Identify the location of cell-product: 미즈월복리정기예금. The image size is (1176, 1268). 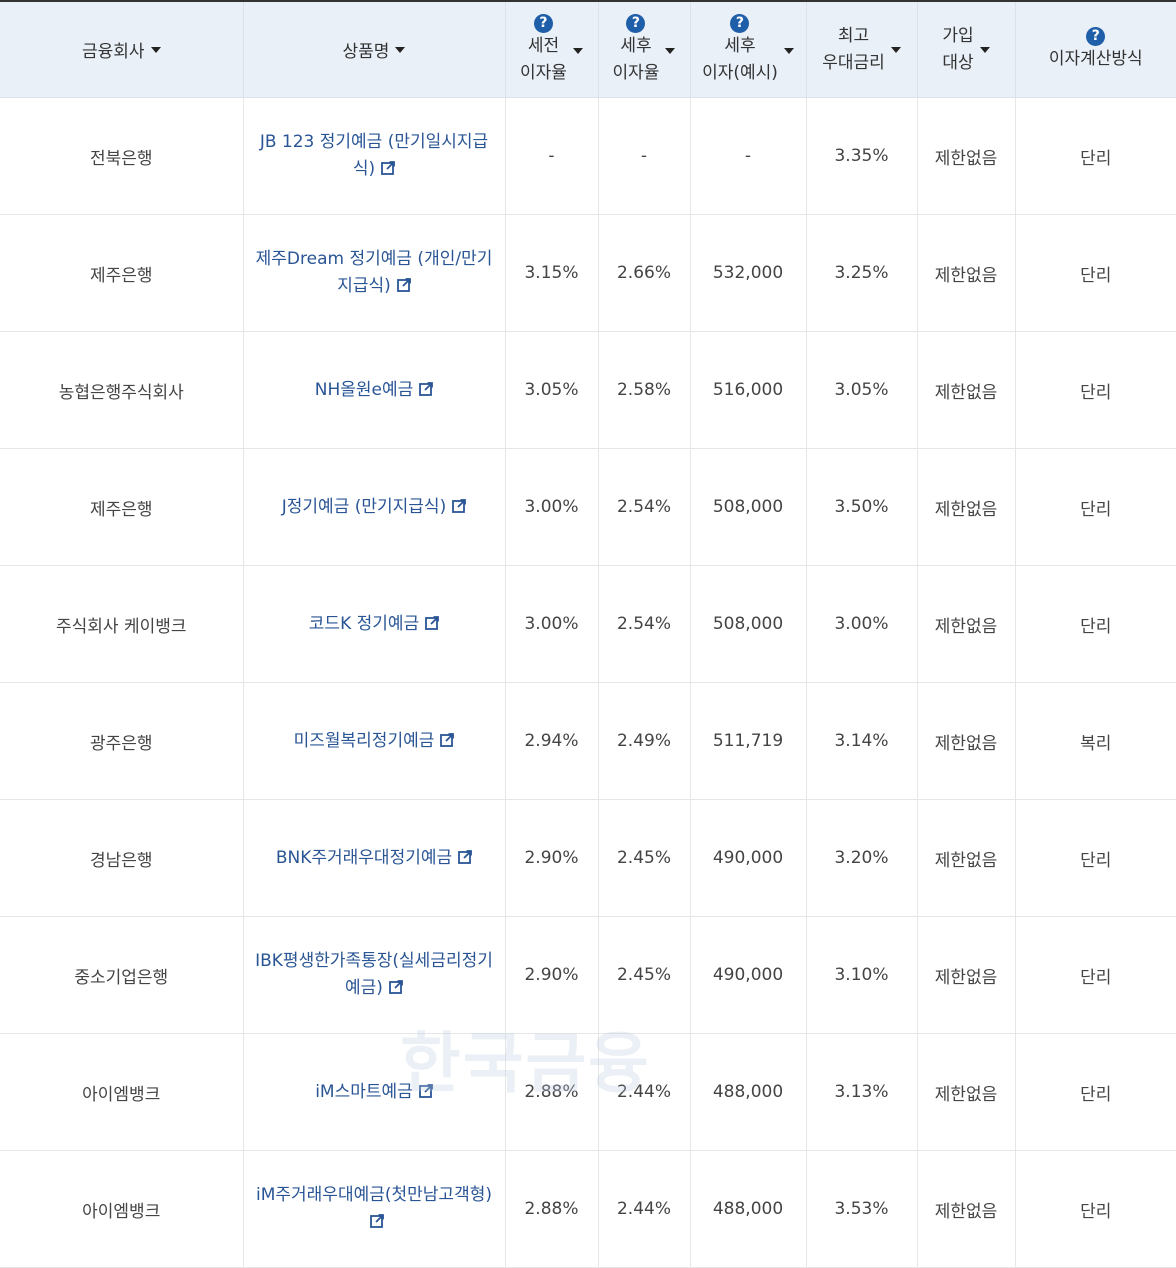
(374, 741).